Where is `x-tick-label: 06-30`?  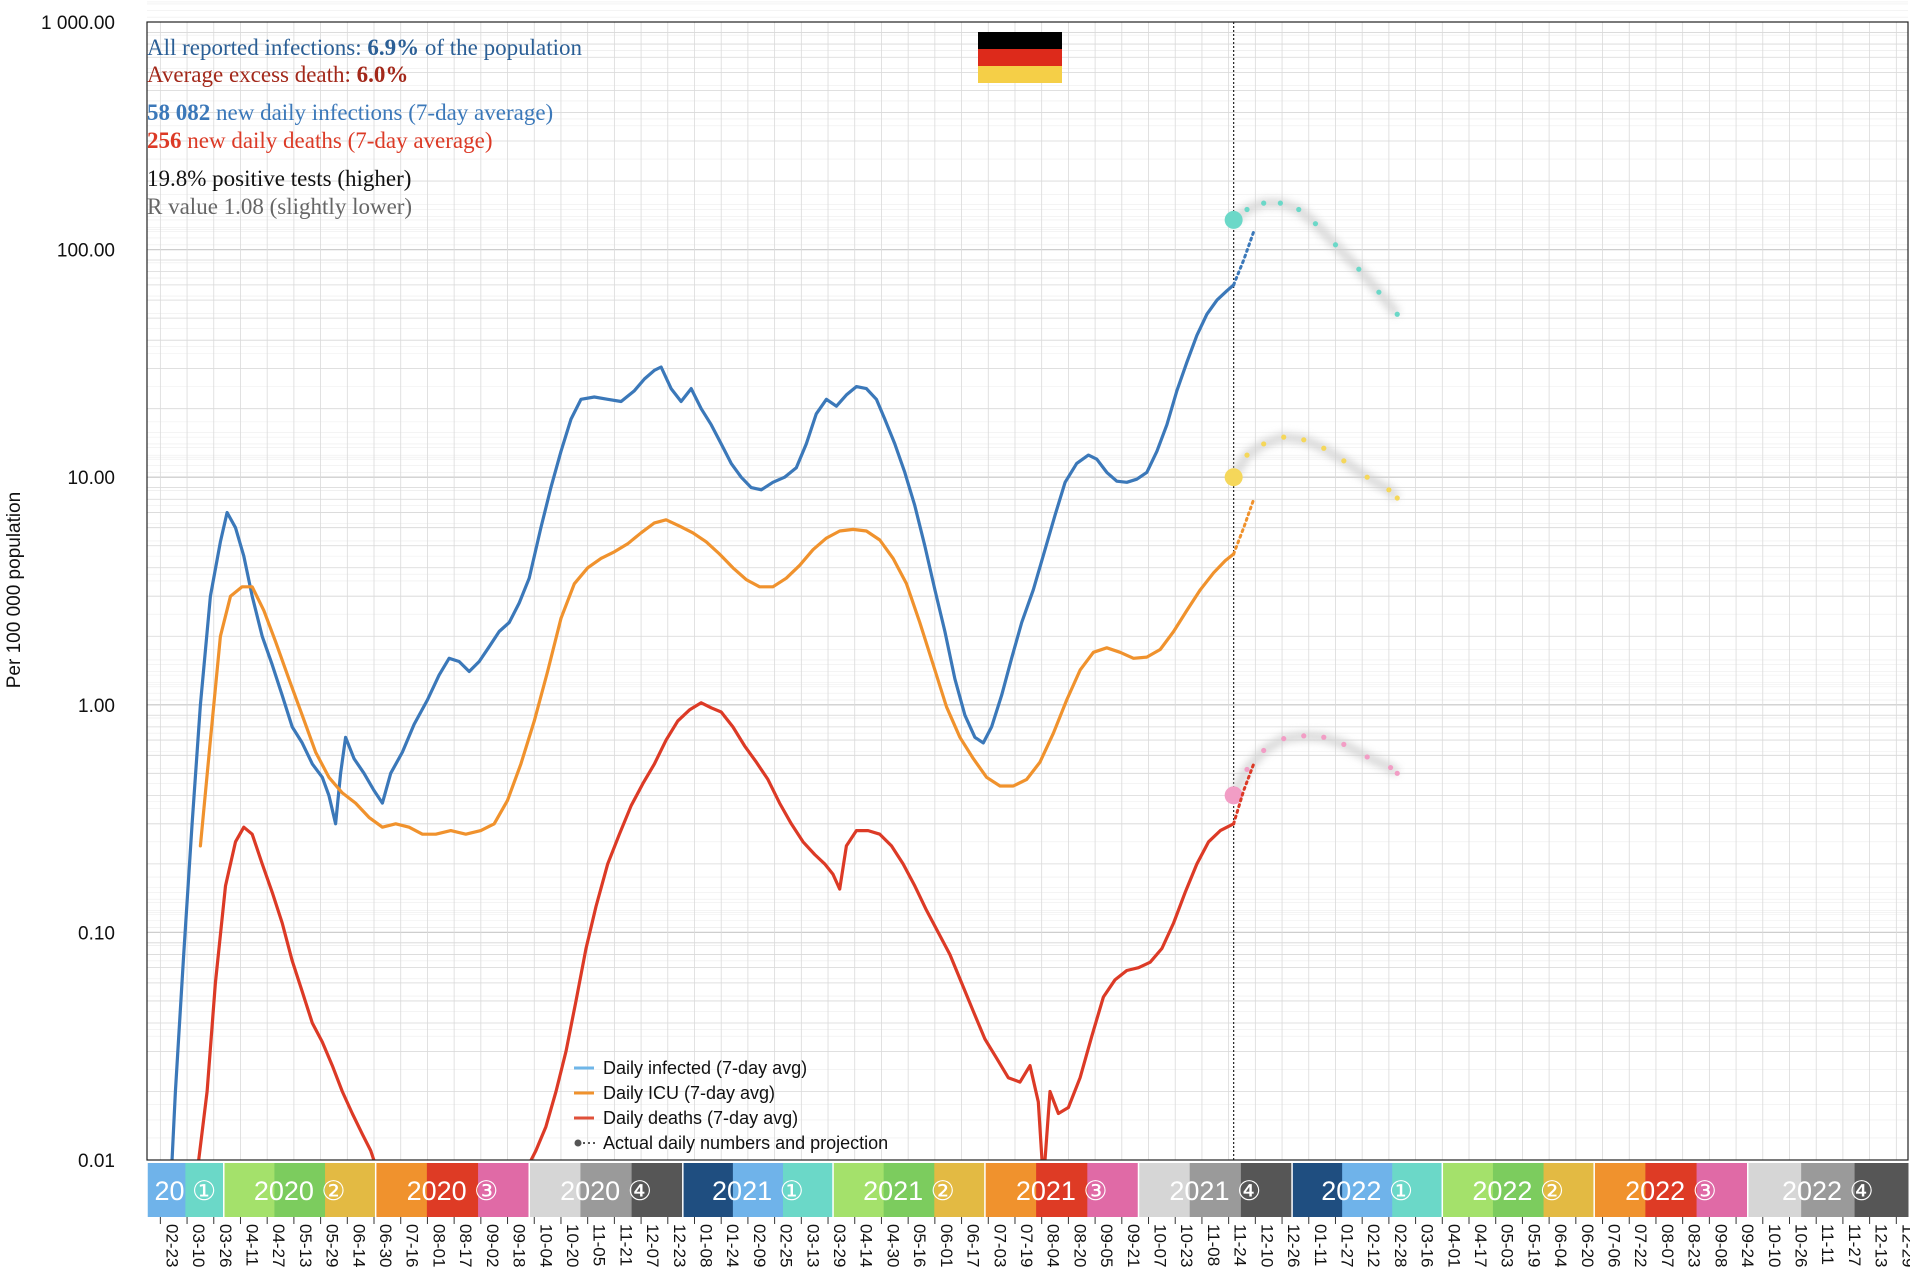 x-tick-label: 06-30 is located at coordinates (385, 1245).